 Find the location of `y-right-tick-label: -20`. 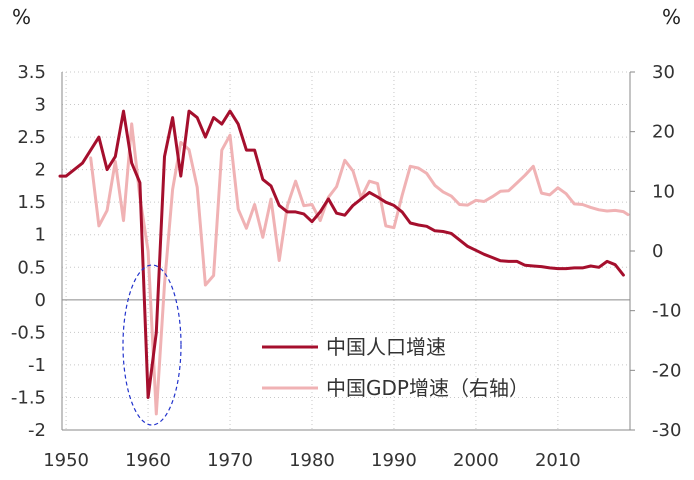

y-right-tick-label: -20 is located at coordinates (666, 370).